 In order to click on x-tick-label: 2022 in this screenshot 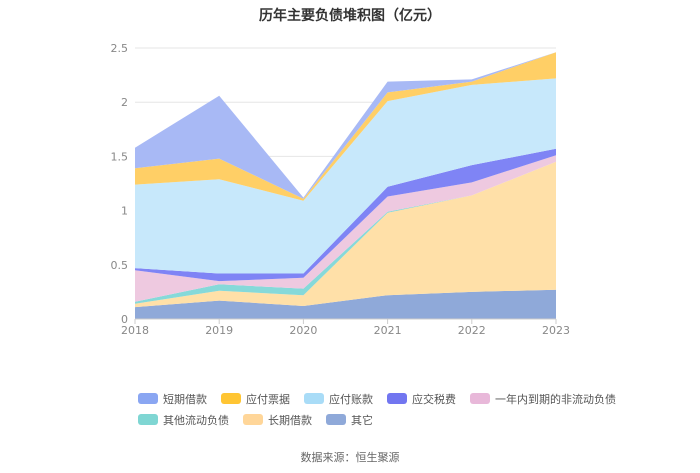, I will do `click(472, 330)`.